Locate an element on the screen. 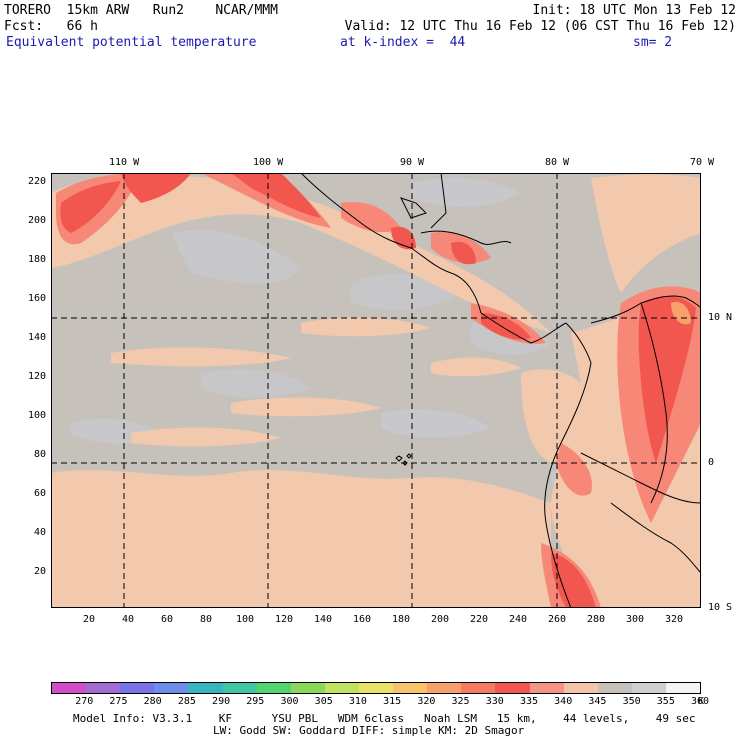 Image resolution: width=740 pixels, height=740 pixels. x-tick: 160 is located at coordinates (362, 619).